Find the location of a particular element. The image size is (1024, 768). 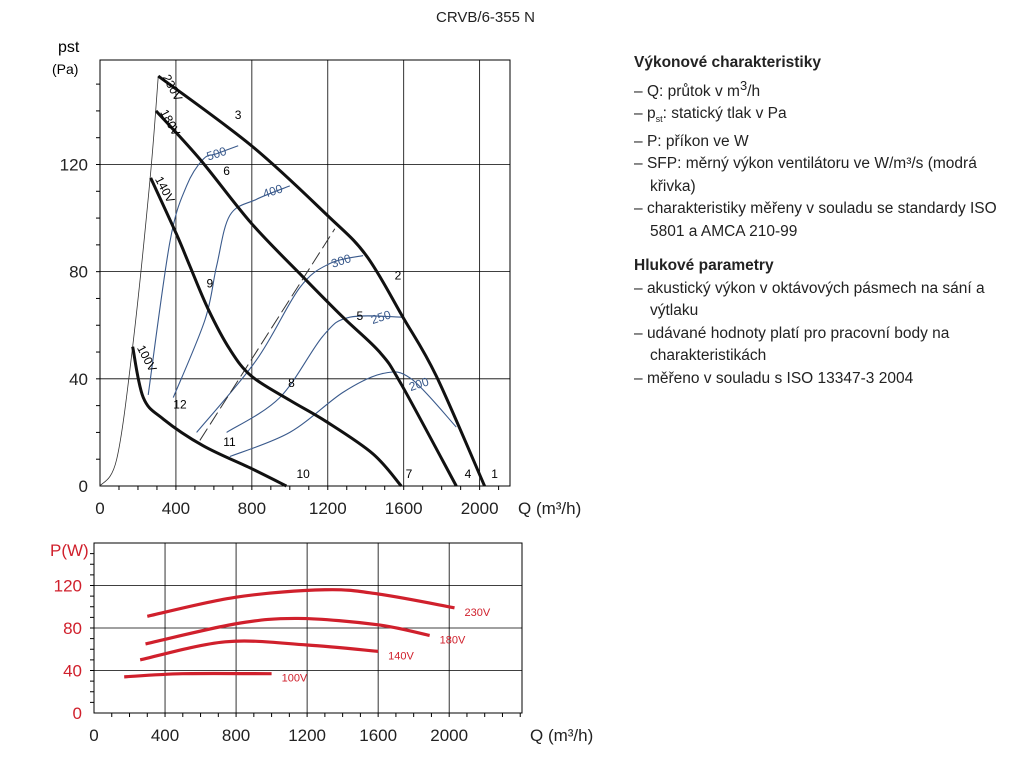

point-label: 7 is located at coordinates (409, 474).